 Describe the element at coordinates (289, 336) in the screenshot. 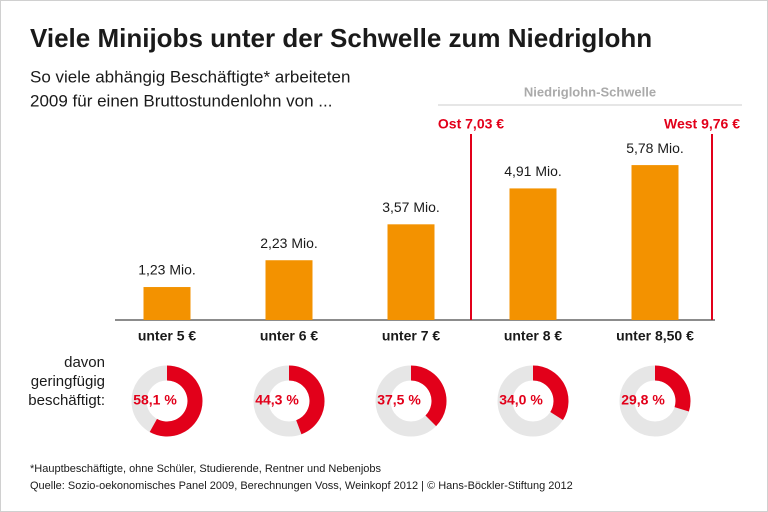

I see `x-tick-label: unter 6 €` at that location.